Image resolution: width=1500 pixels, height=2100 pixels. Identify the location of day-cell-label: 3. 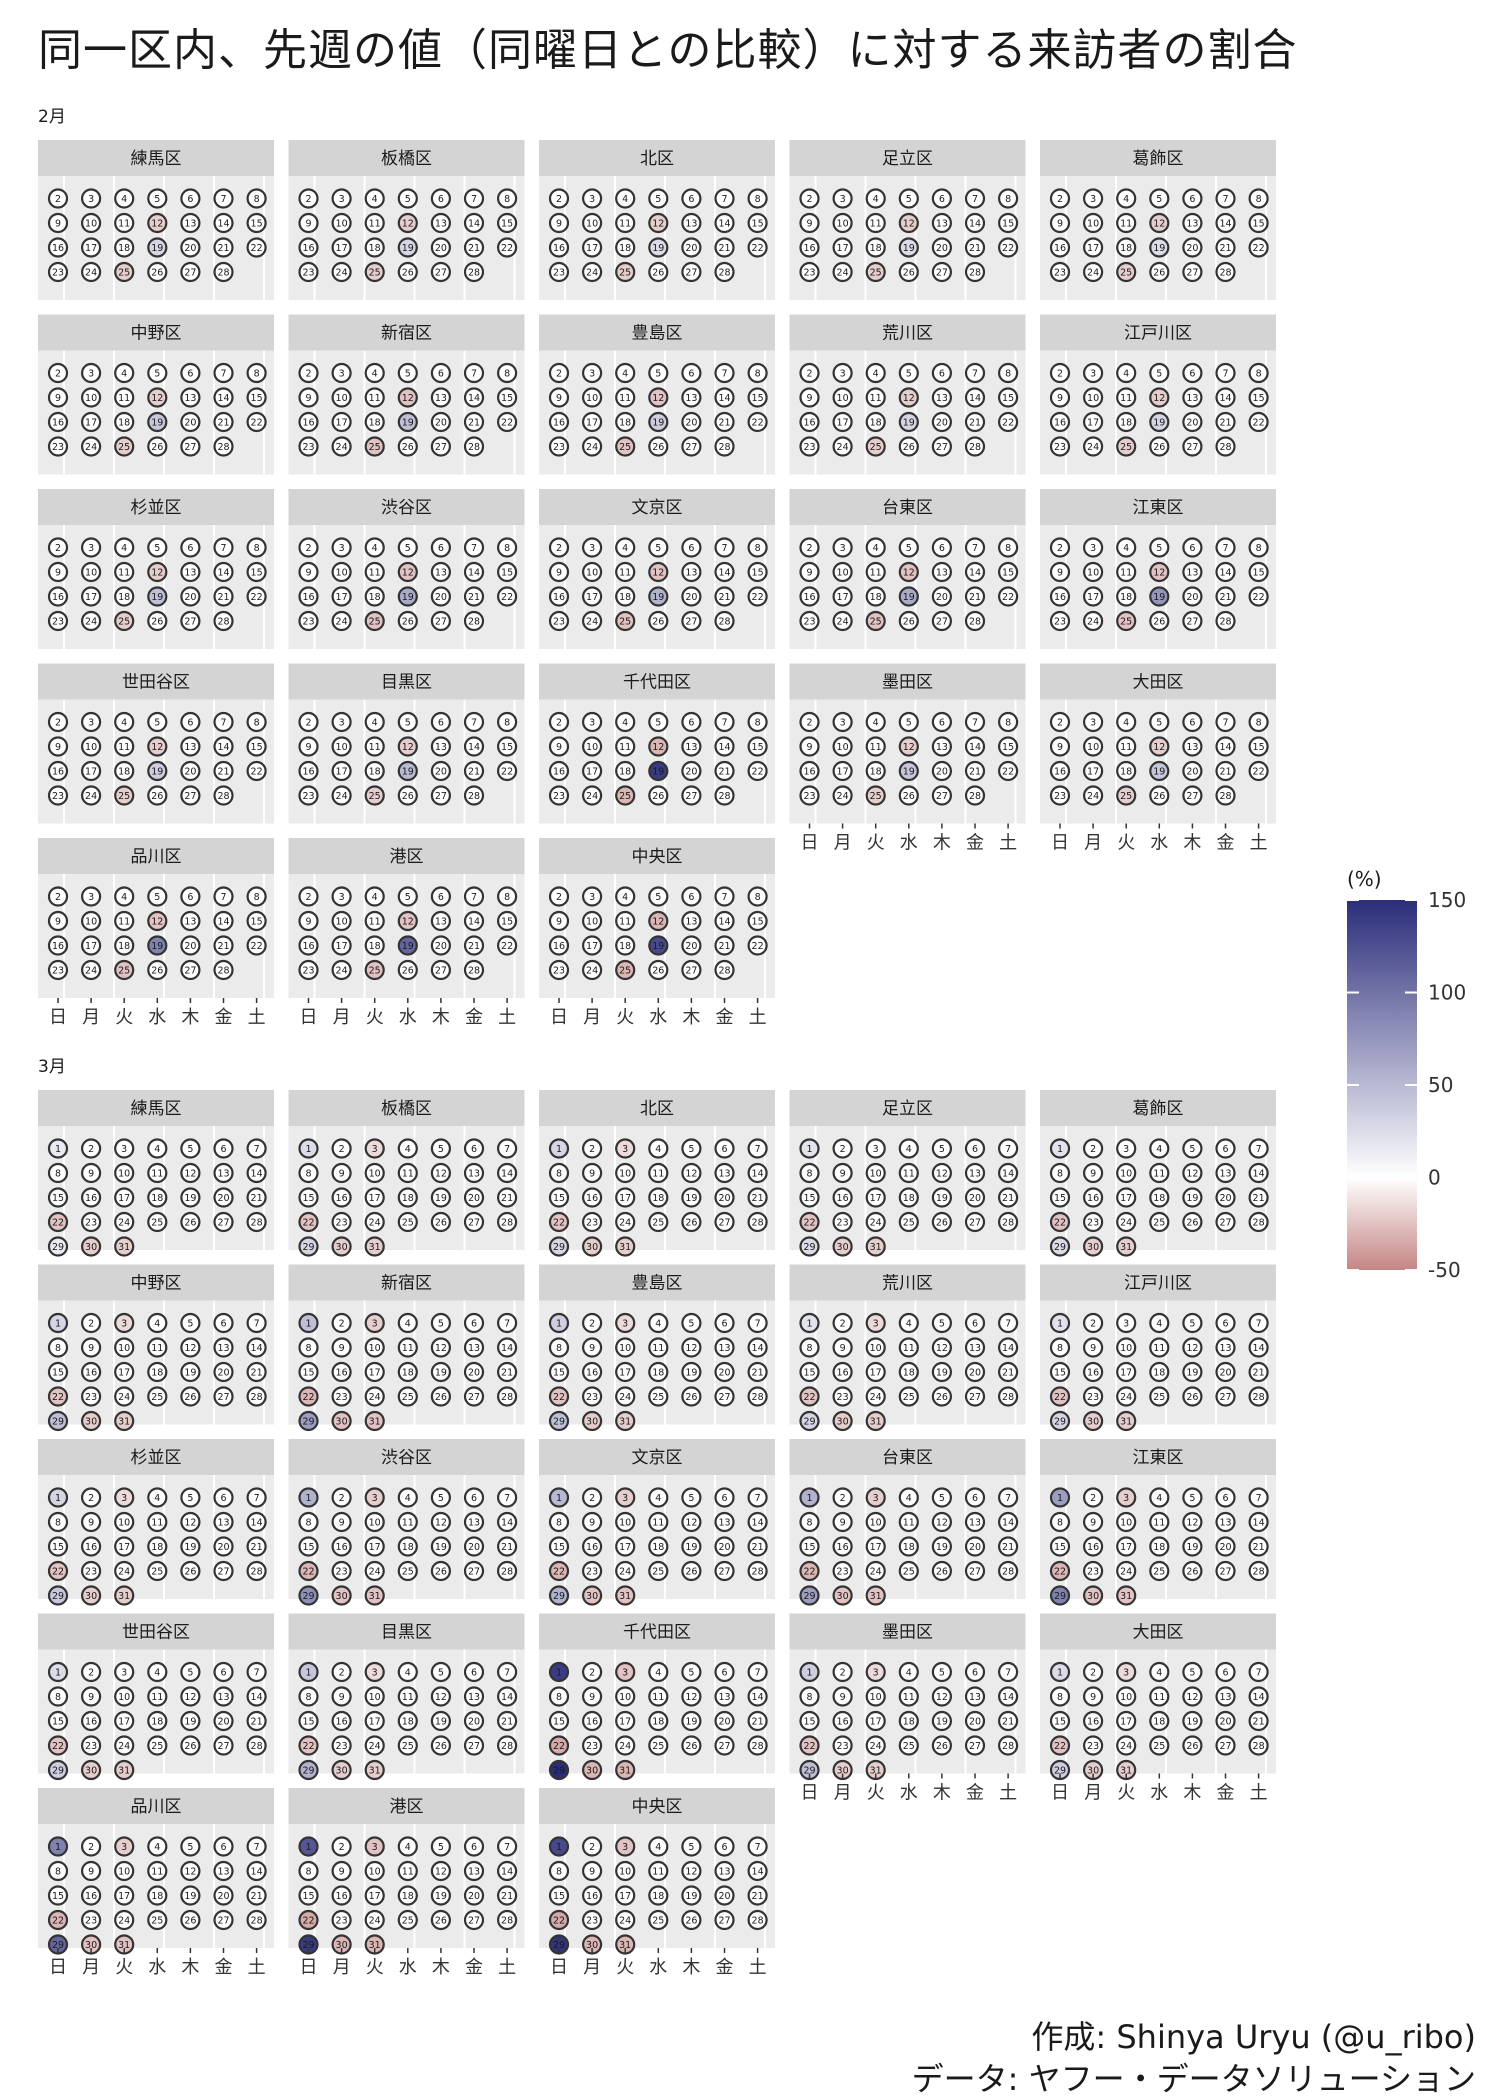
(1126, 1673).